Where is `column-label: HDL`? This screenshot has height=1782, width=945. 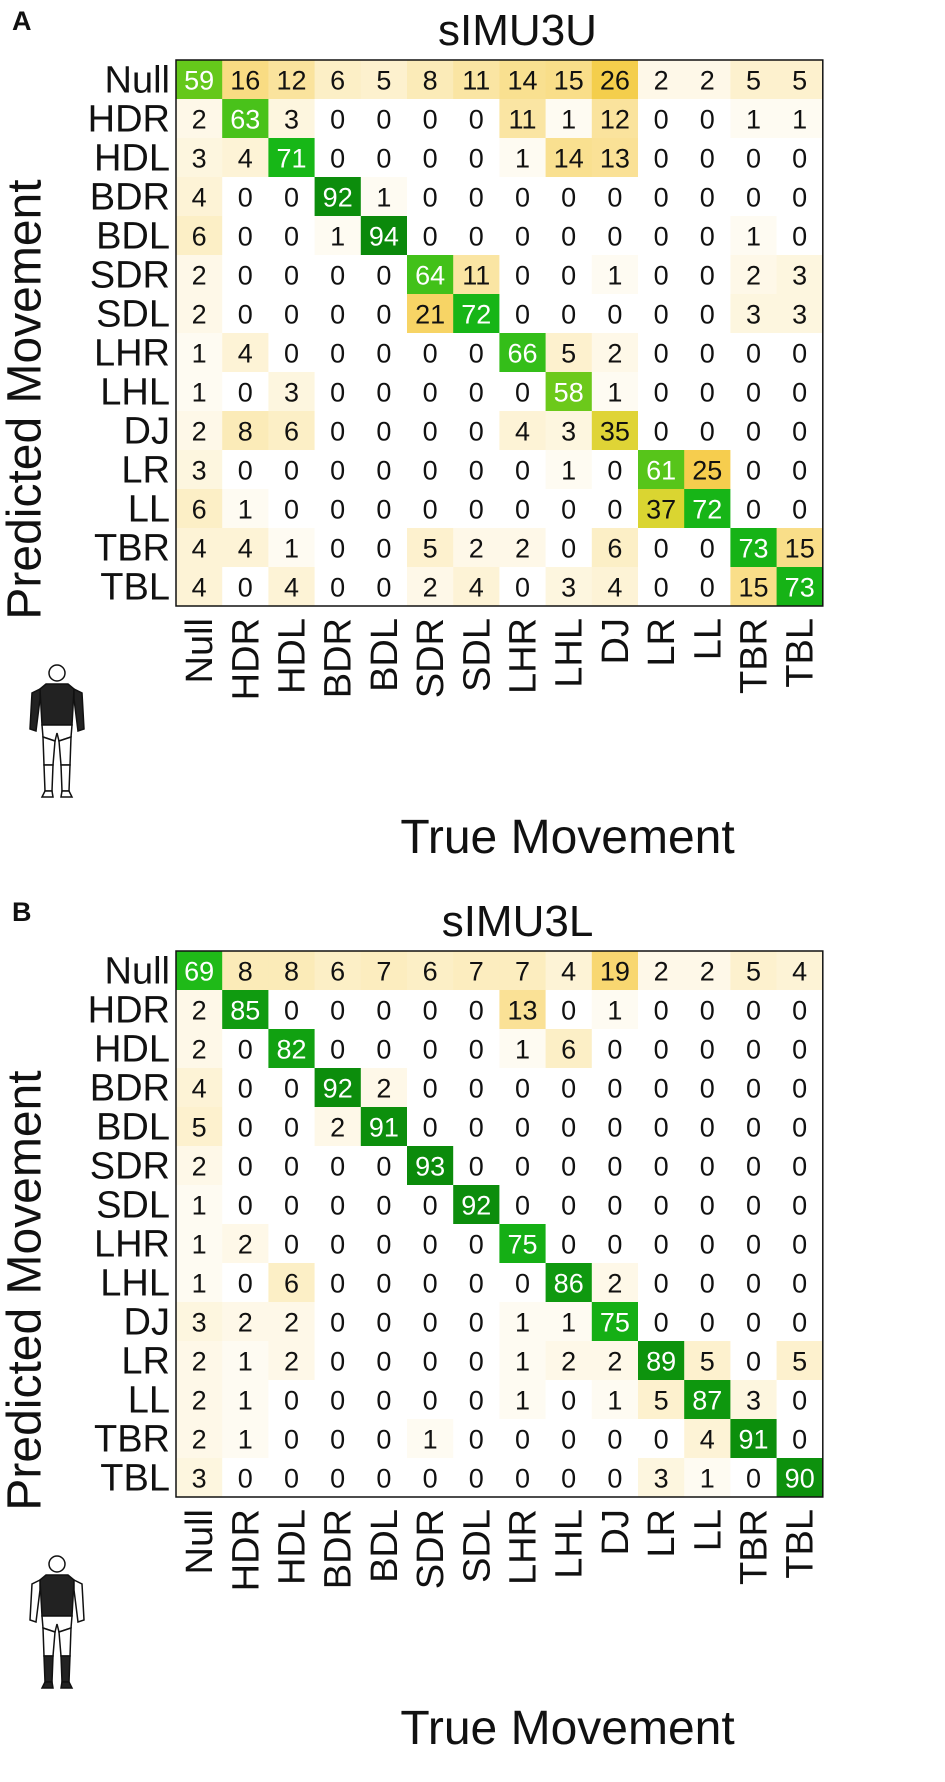 column-label: HDL is located at coordinates (293, 656).